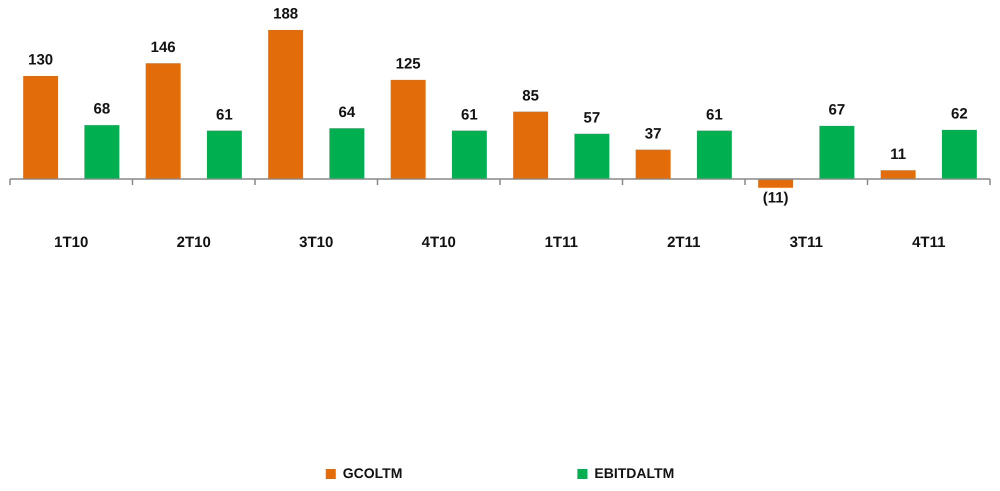 The width and height of the screenshot is (1000, 491). What do you see at coordinates (530, 95) in the screenshot?
I see `data-label: 85` at bounding box center [530, 95].